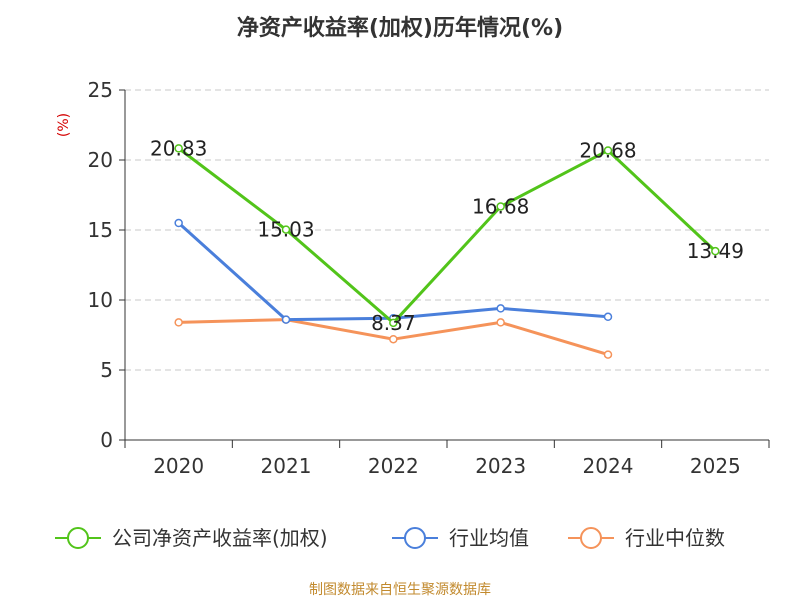  I want to click on legend: 公司净资产收益率(加权) 行业均值 行业中位数, so click(390, 538).